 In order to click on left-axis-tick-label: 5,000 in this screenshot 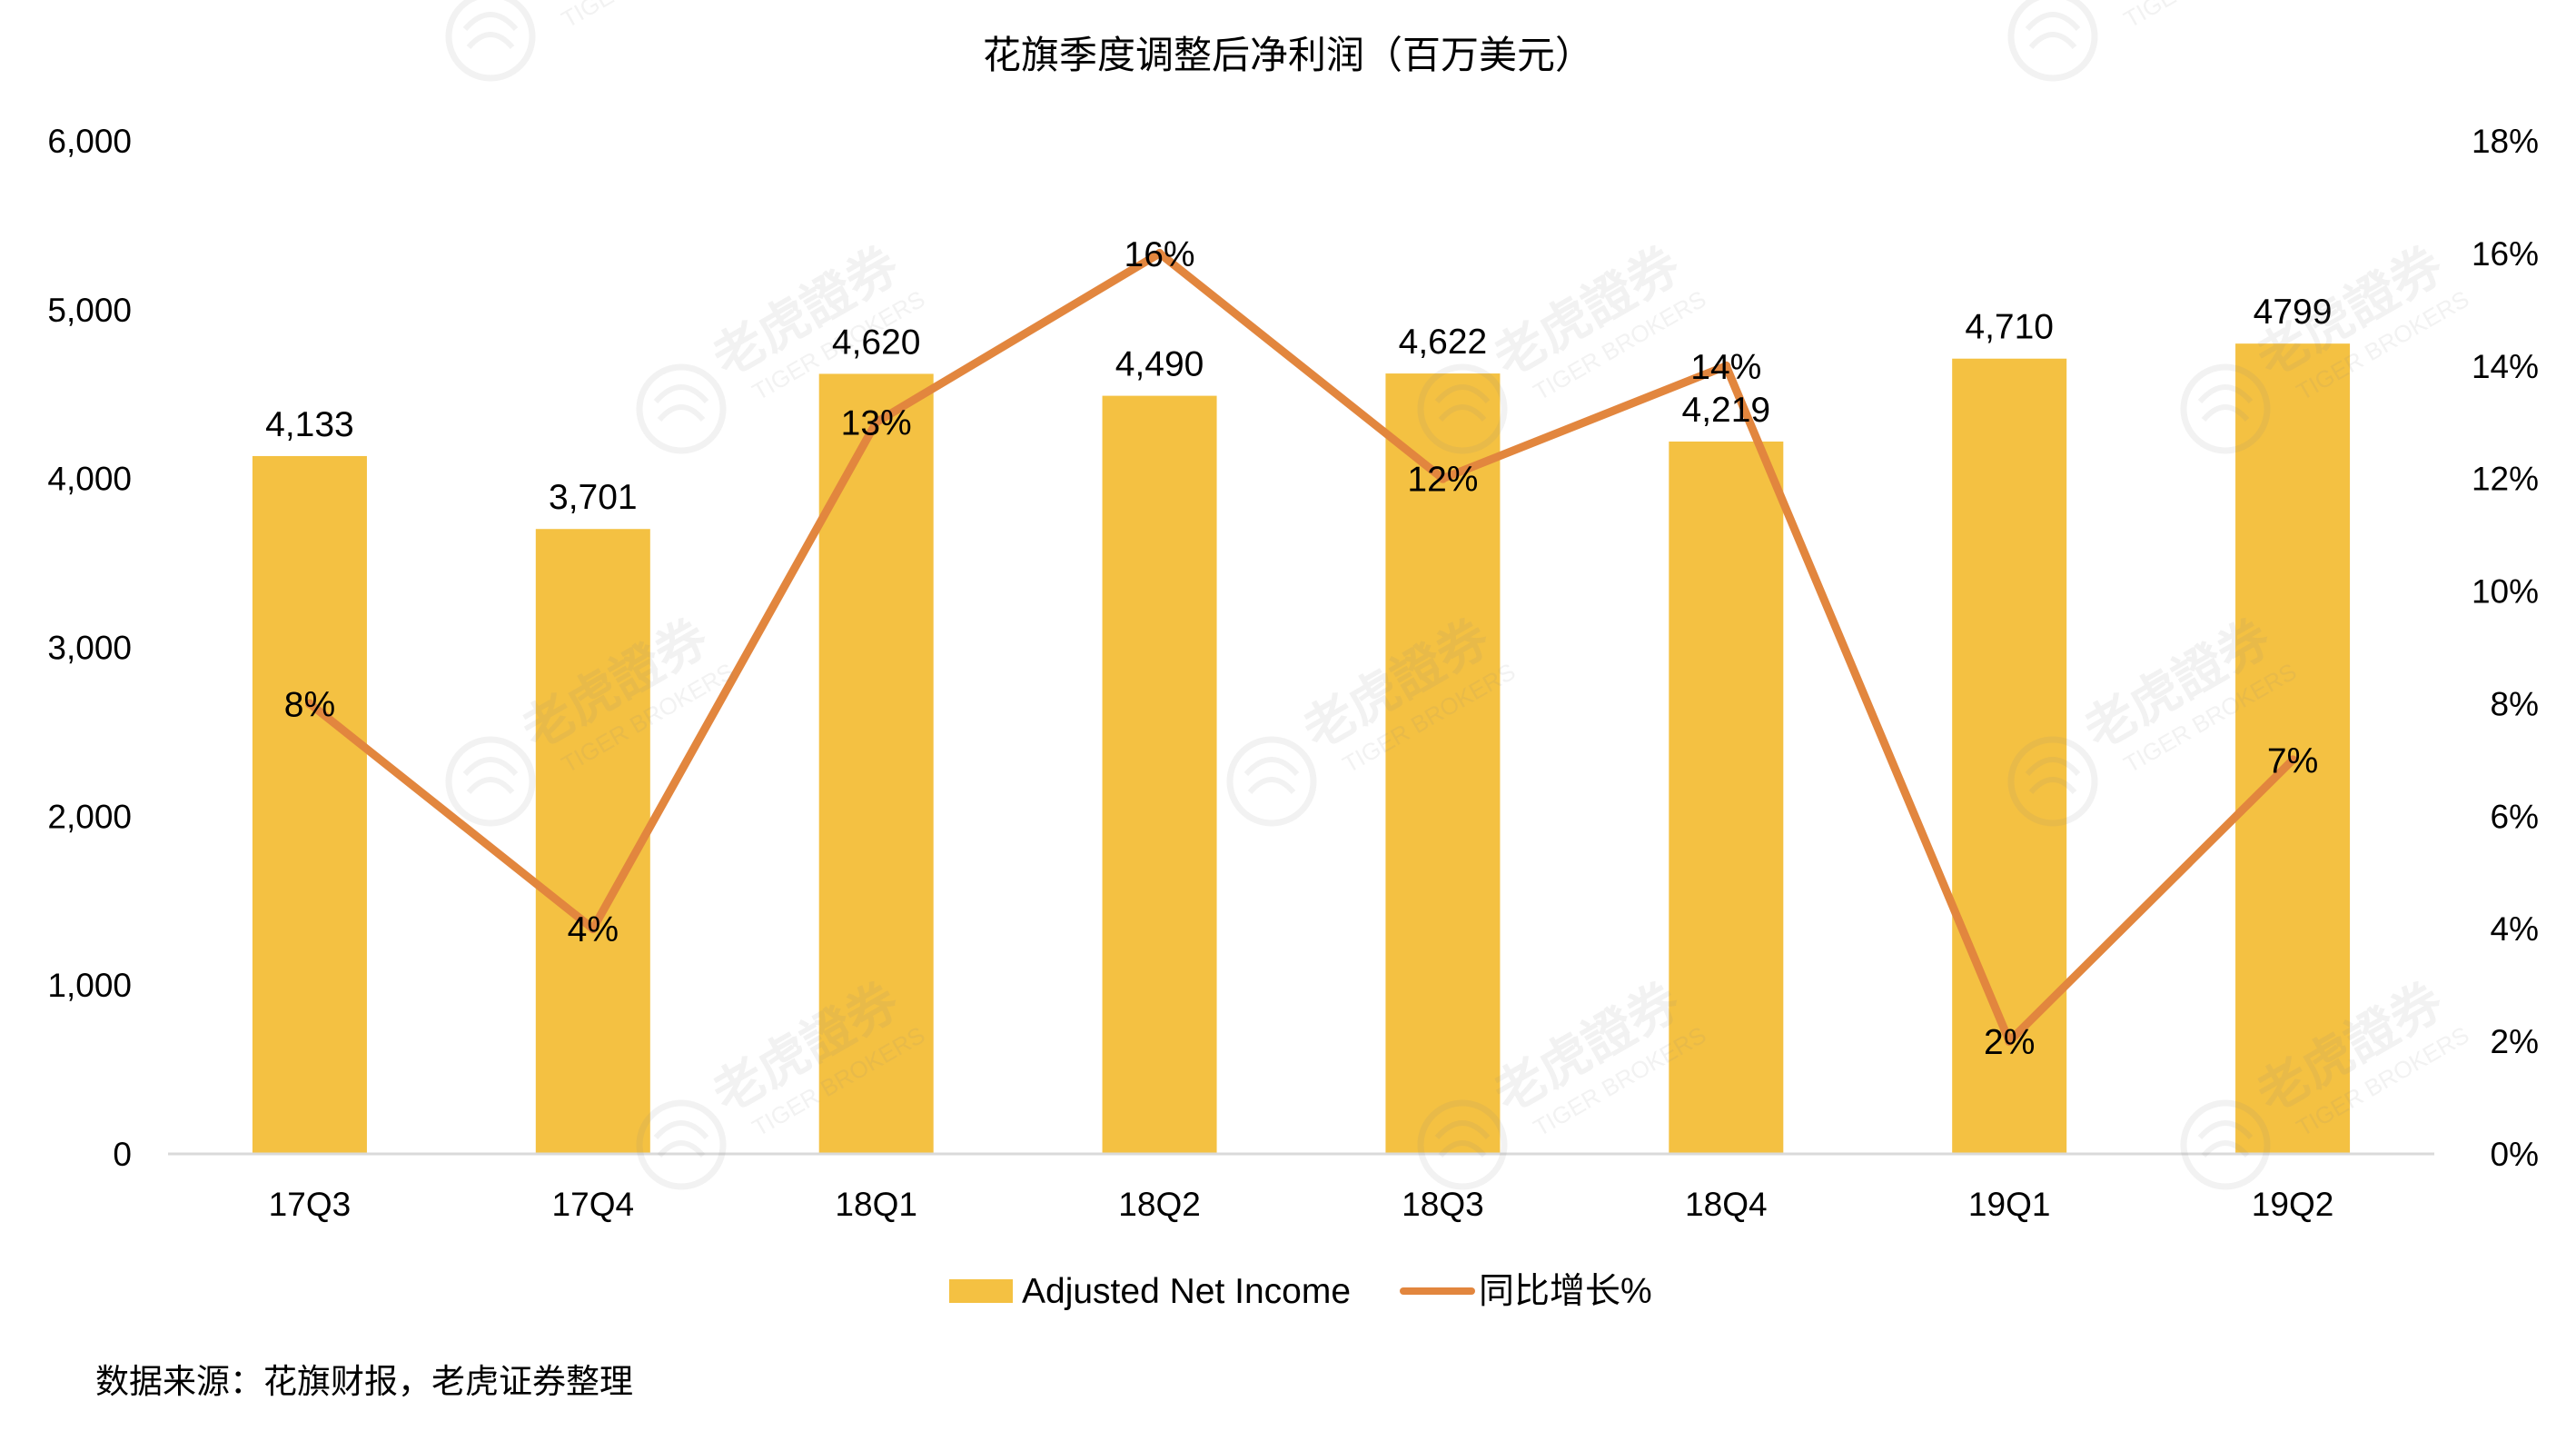, I will do `click(89, 310)`.